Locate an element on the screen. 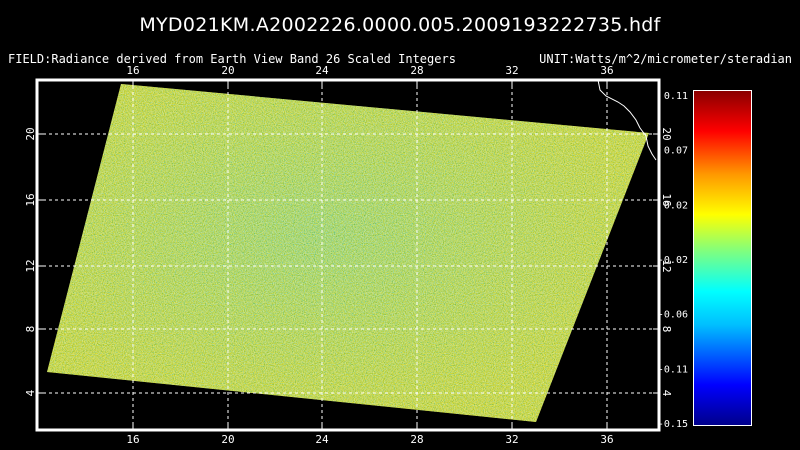 The height and width of the screenshot is (450, 800). colorbar-tick-label: 0.02 is located at coordinates (676, 205).